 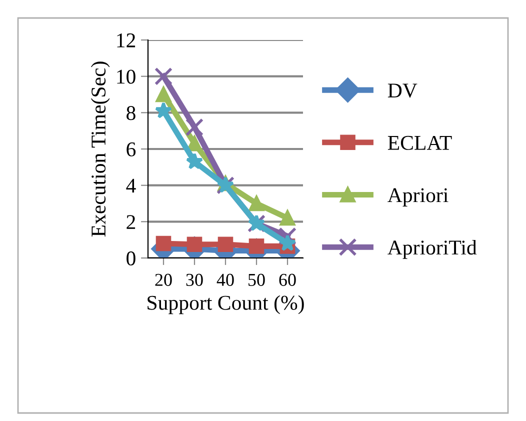 What do you see at coordinates (432, 249) in the screenshot?
I see `legend-label: AprioriTid` at bounding box center [432, 249].